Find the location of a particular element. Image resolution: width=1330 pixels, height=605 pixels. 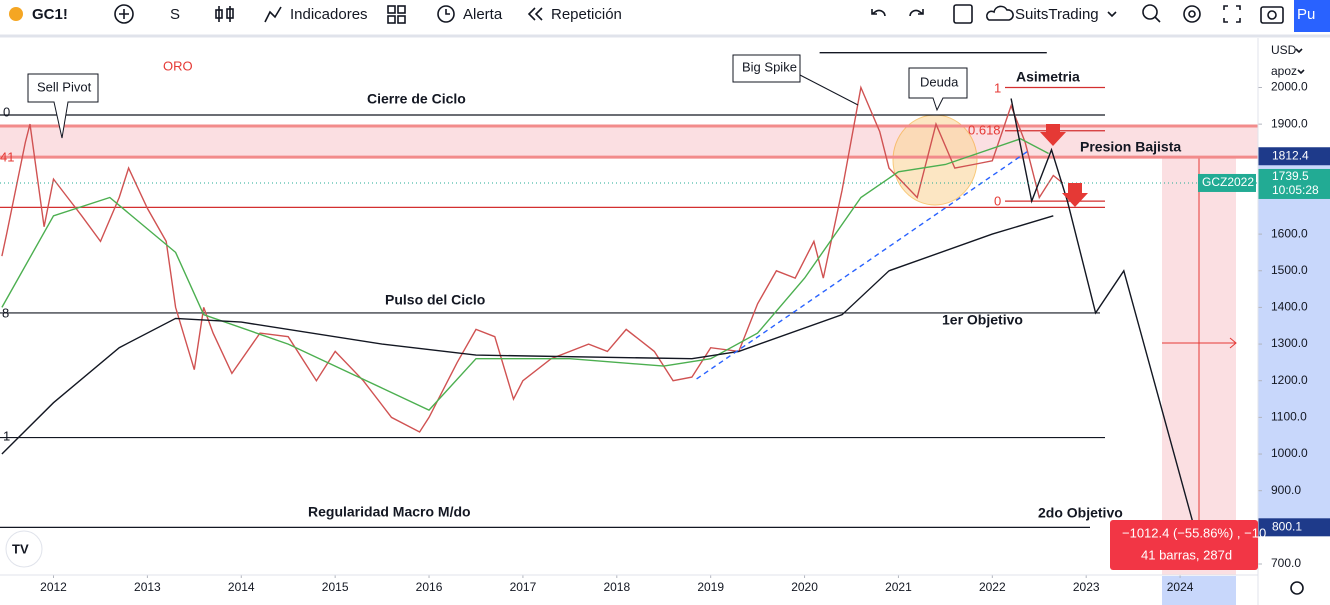

publish-button: Pu is located at coordinates (1306, 14).